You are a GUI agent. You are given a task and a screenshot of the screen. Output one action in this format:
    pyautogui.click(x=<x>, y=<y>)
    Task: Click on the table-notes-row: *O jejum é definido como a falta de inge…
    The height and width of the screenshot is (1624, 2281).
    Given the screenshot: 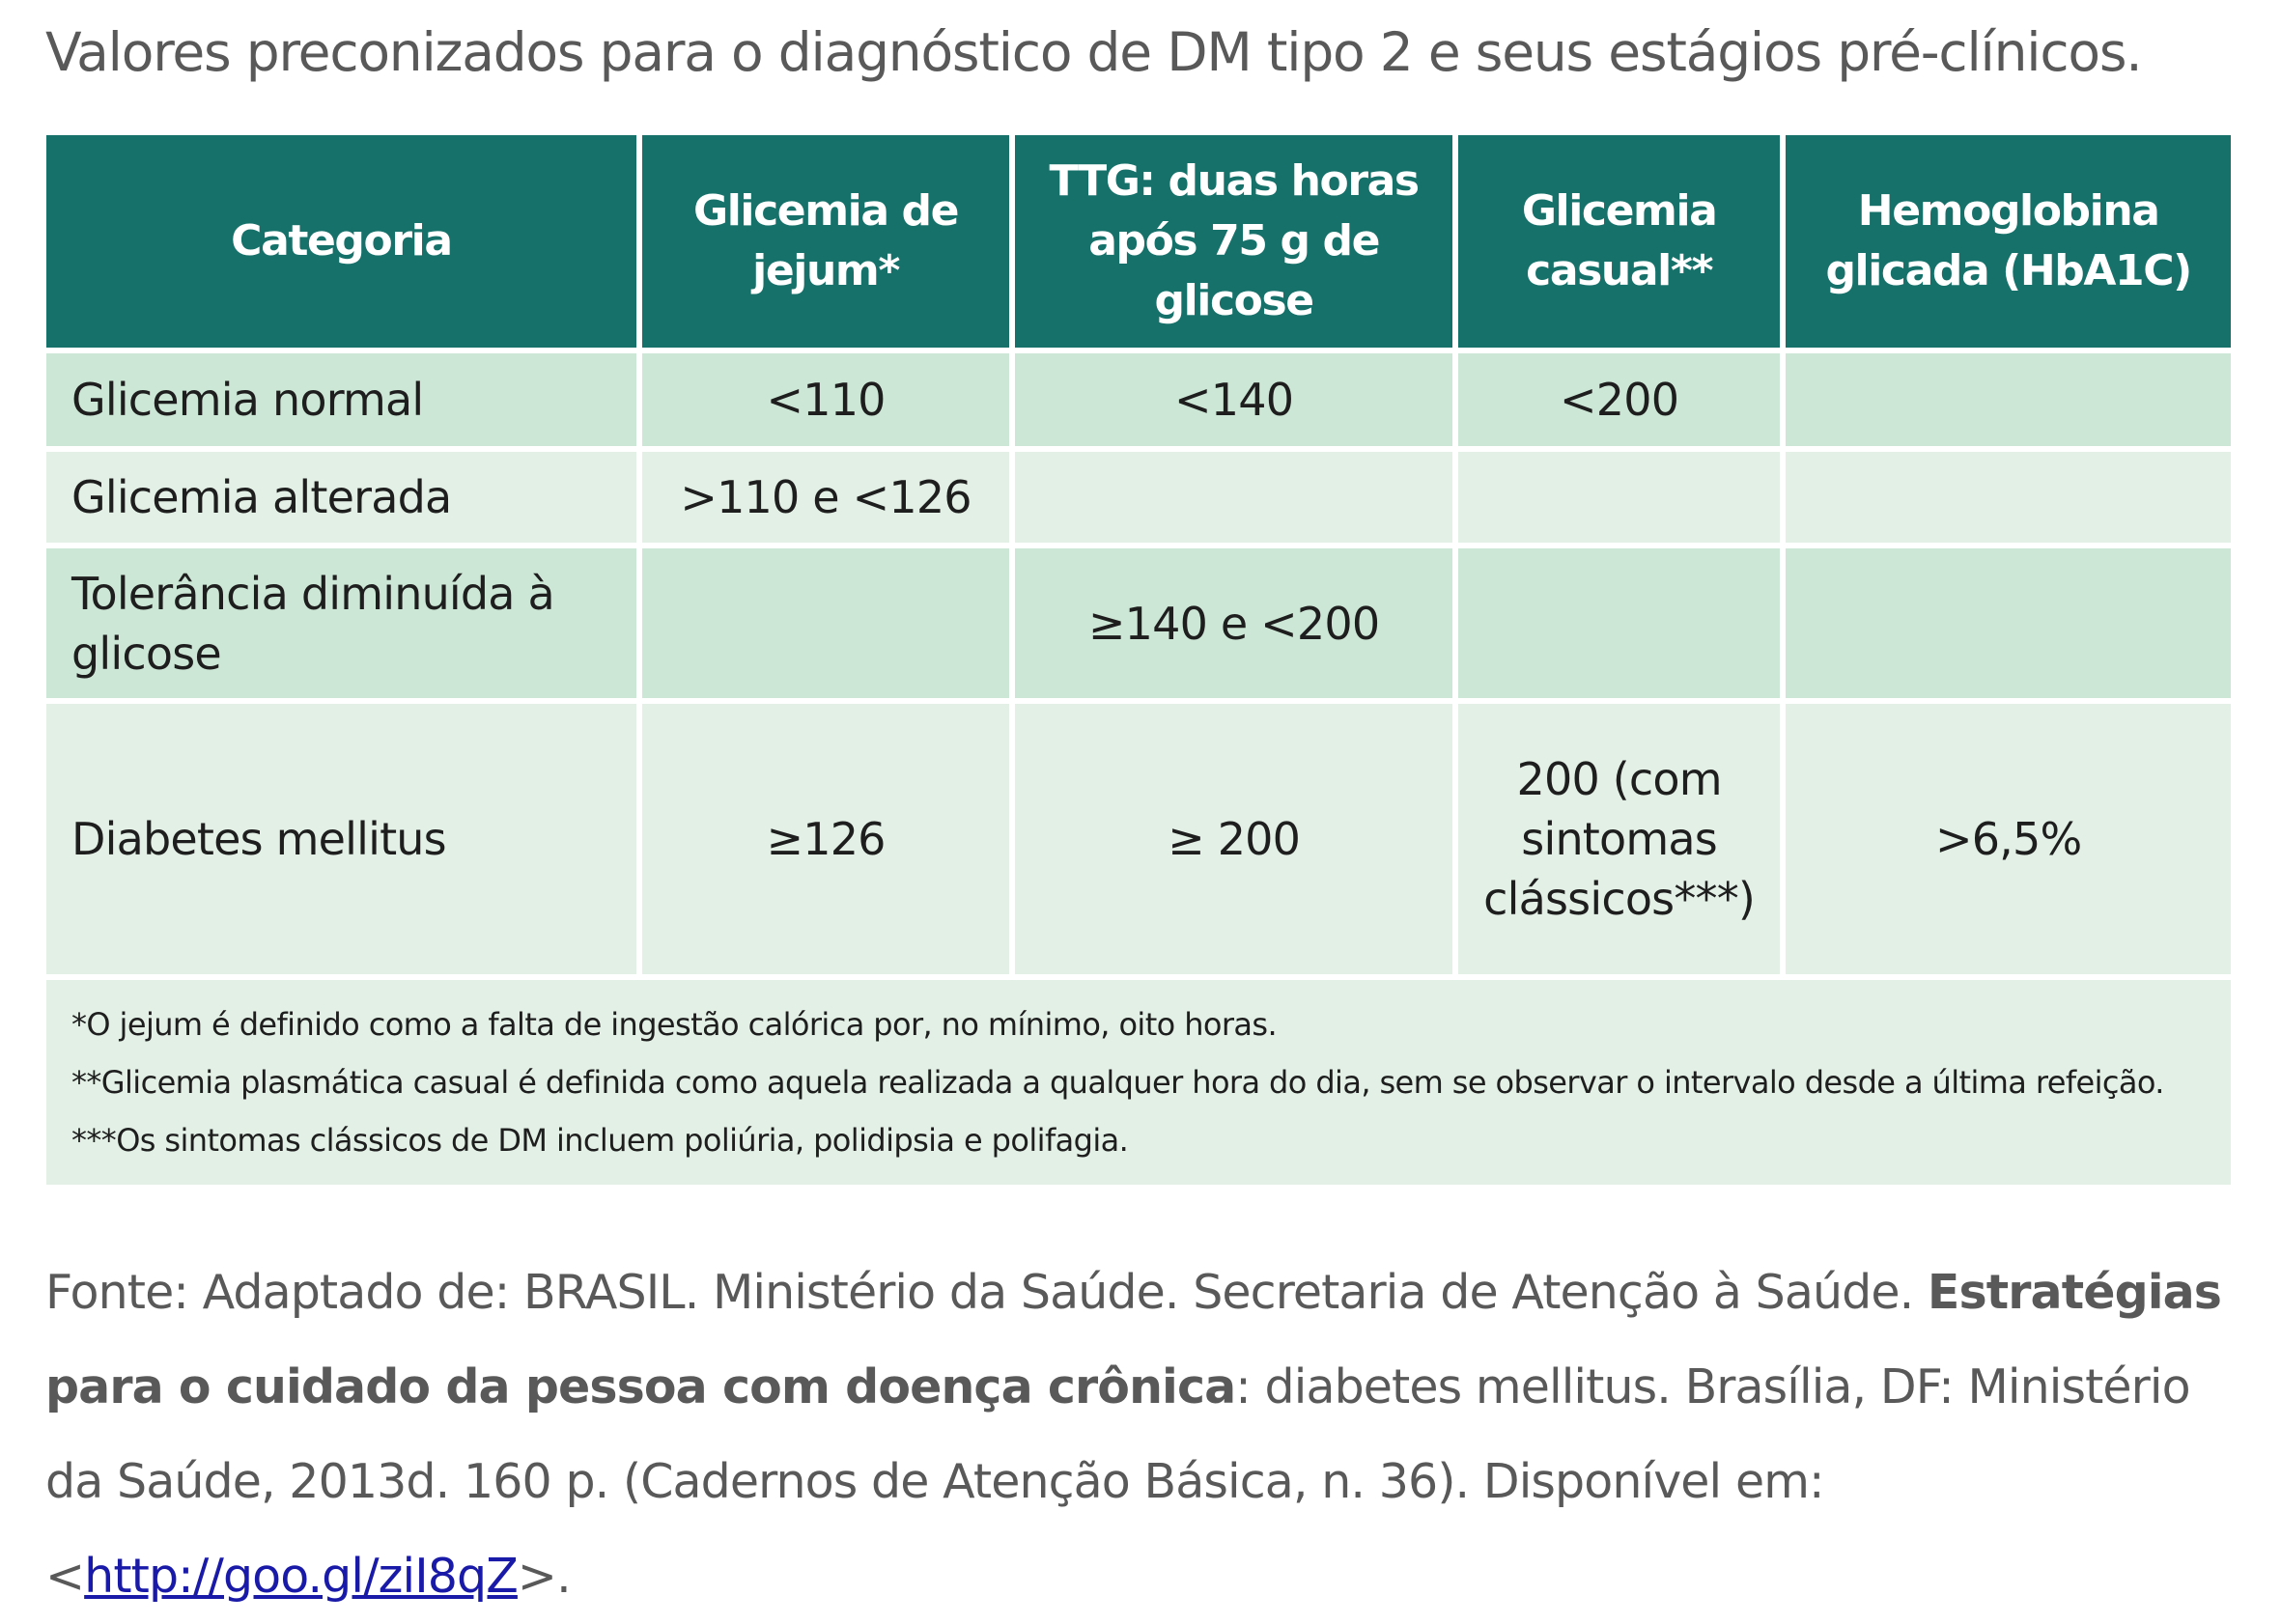 What is the action you would take?
    pyautogui.click(x=1138, y=1083)
    